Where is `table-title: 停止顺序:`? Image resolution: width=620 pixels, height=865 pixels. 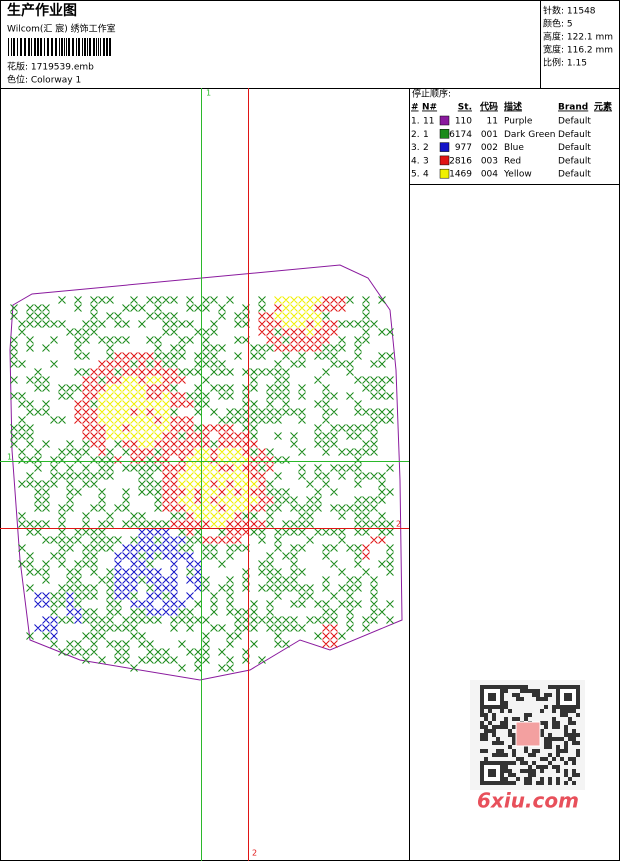
table-title: 停止顺序: is located at coordinates (431, 94).